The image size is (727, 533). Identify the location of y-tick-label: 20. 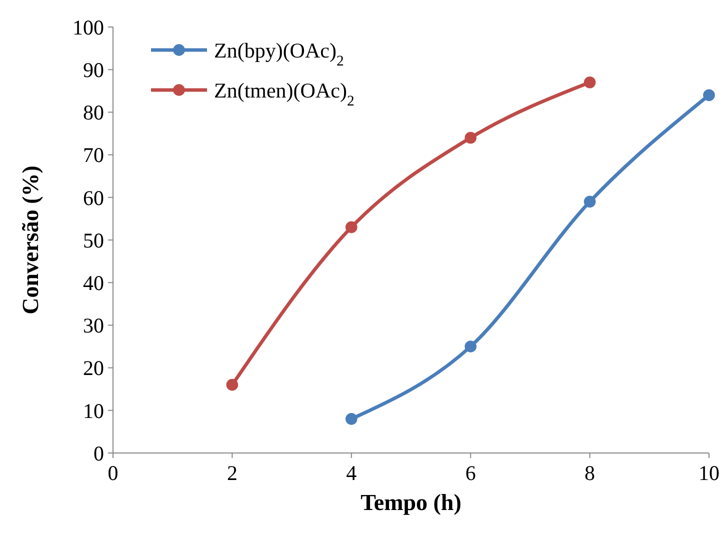
(93, 368).